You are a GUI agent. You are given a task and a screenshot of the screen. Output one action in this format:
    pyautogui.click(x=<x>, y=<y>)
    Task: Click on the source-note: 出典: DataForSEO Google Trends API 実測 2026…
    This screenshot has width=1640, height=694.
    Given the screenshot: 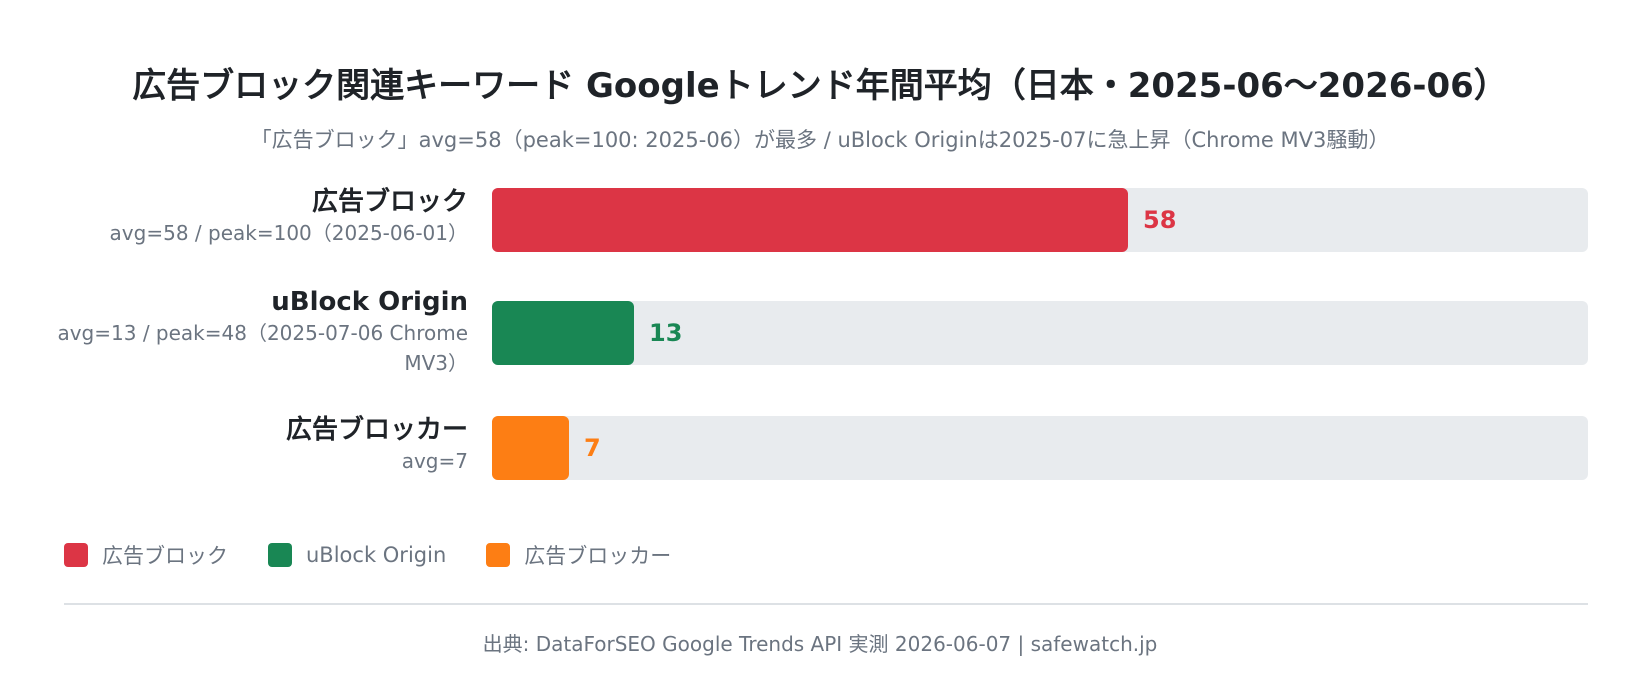 What is the action you would take?
    pyautogui.click(x=820, y=644)
    